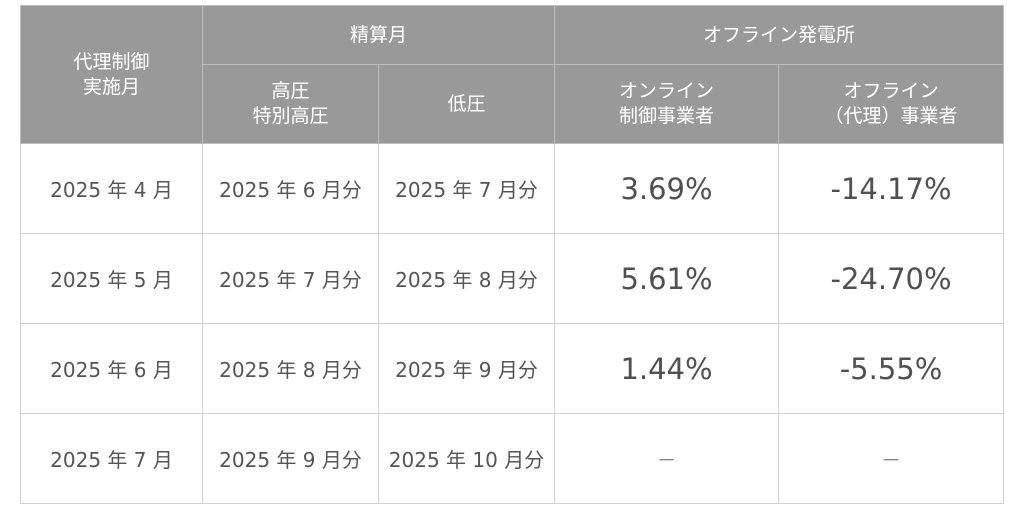 This screenshot has width=1024, height=512. I want to click on header-high-voltage-line2: 特別高圧, so click(290, 116).